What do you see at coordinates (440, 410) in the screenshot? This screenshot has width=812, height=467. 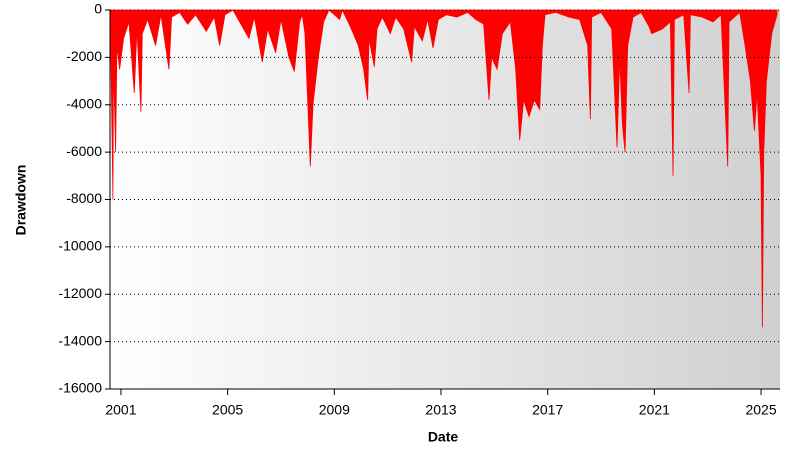 I see `x-tick-label: 2013` at bounding box center [440, 410].